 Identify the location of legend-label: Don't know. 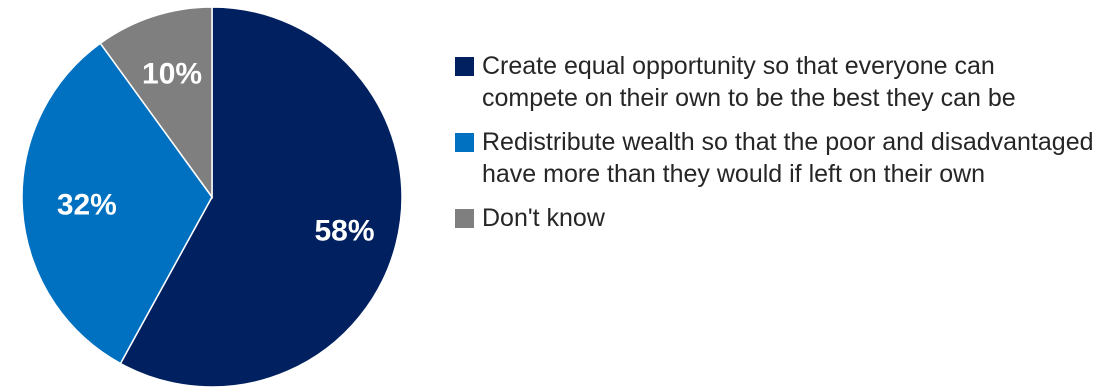
(543, 218).